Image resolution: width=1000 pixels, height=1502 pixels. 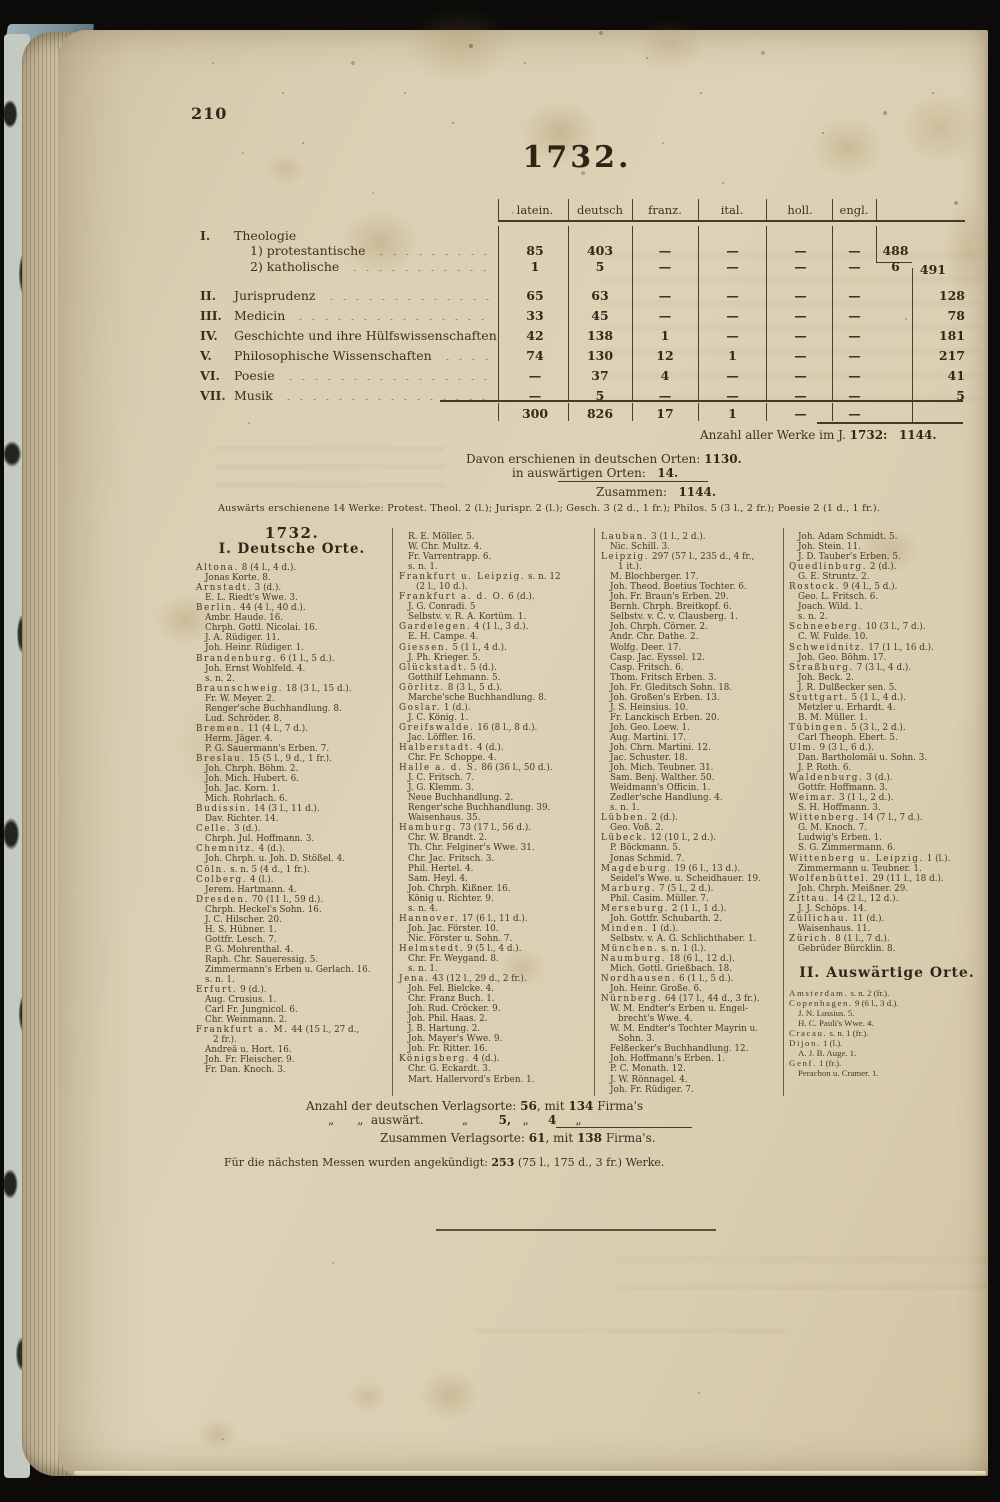 What do you see at coordinates (449, 1069) in the screenshot?
I see `directory-firm-entry: Chr. G. Eckardt. 3.` at bounding box center [449, 1069].